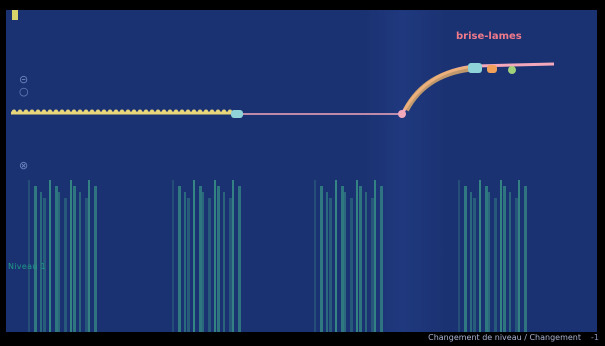 The image size is (605, 346). Describe the element at coordinates (24, 91) in the screenshot. I see `circle-icon: ○` at that location.